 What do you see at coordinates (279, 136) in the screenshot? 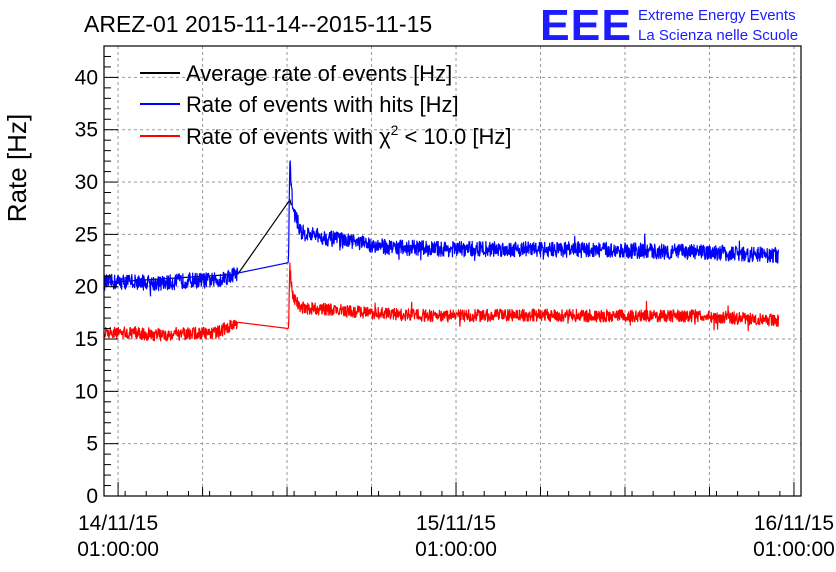
I see `legend-chi2-main: Rate of events with` at bounding box center [279, 136].